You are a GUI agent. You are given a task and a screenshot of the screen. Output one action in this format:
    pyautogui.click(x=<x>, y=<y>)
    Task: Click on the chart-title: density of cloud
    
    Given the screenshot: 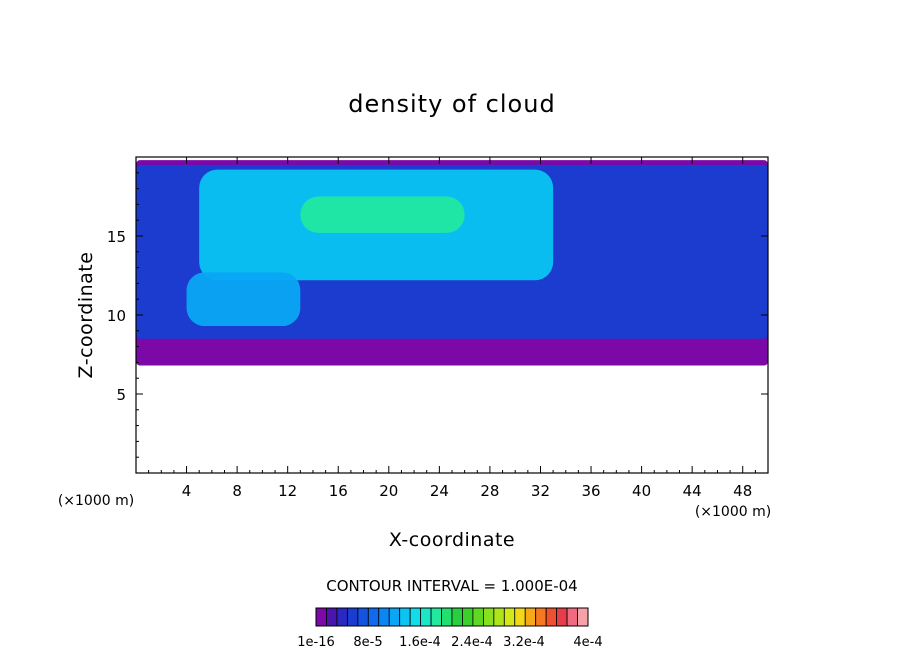 What is the action you would take?
    pyautogui.click(x=451, y=104)
    